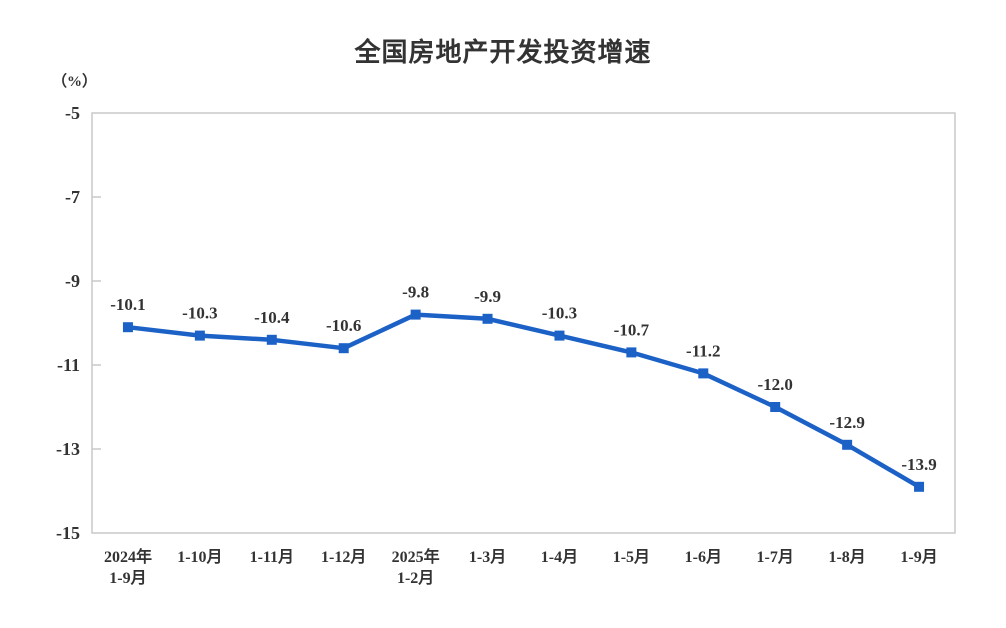 This screenshot has width=1006, height=628. I want to click on x-tick-label: 1-12月, so click(343, 557).